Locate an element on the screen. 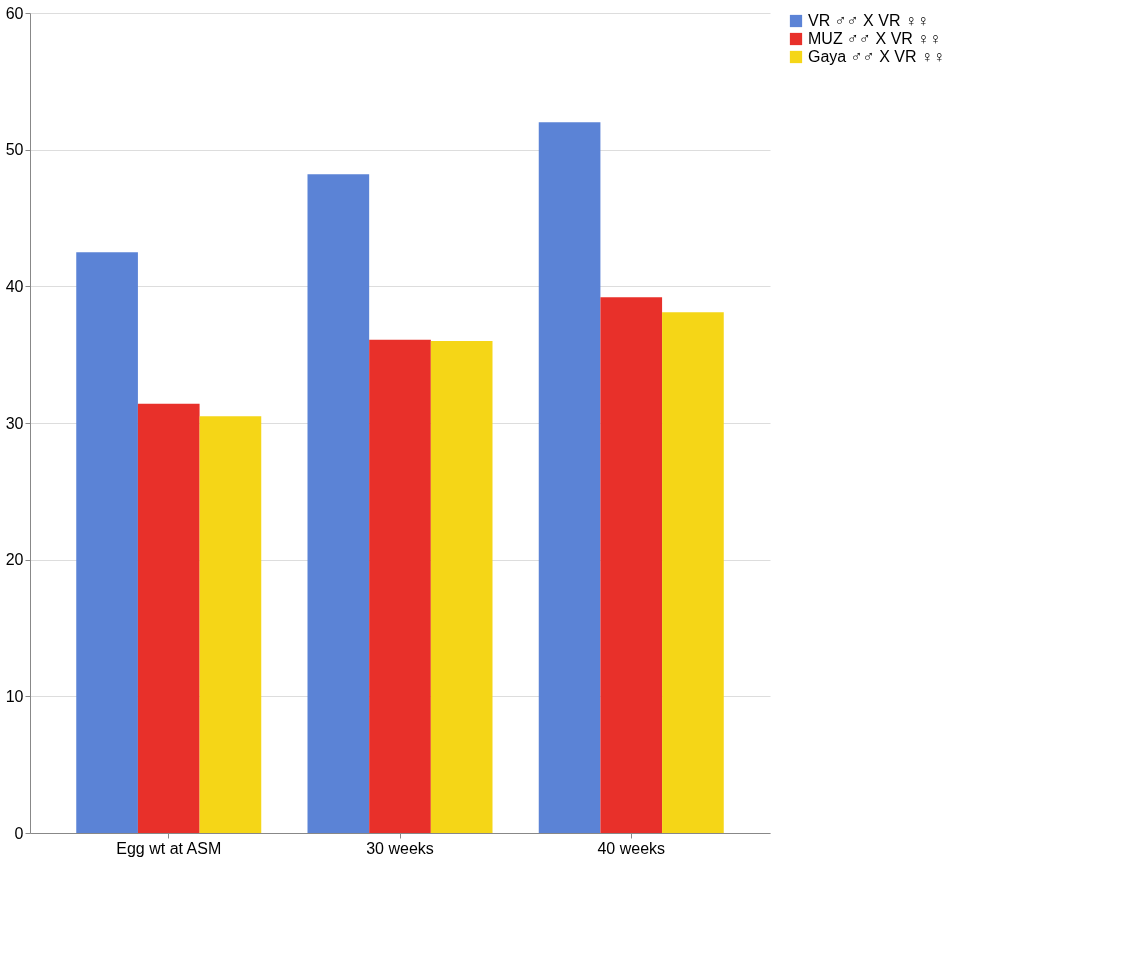 The image size is (1140, 974). y-tick-label: 60 is located at coordinates (14, 13).